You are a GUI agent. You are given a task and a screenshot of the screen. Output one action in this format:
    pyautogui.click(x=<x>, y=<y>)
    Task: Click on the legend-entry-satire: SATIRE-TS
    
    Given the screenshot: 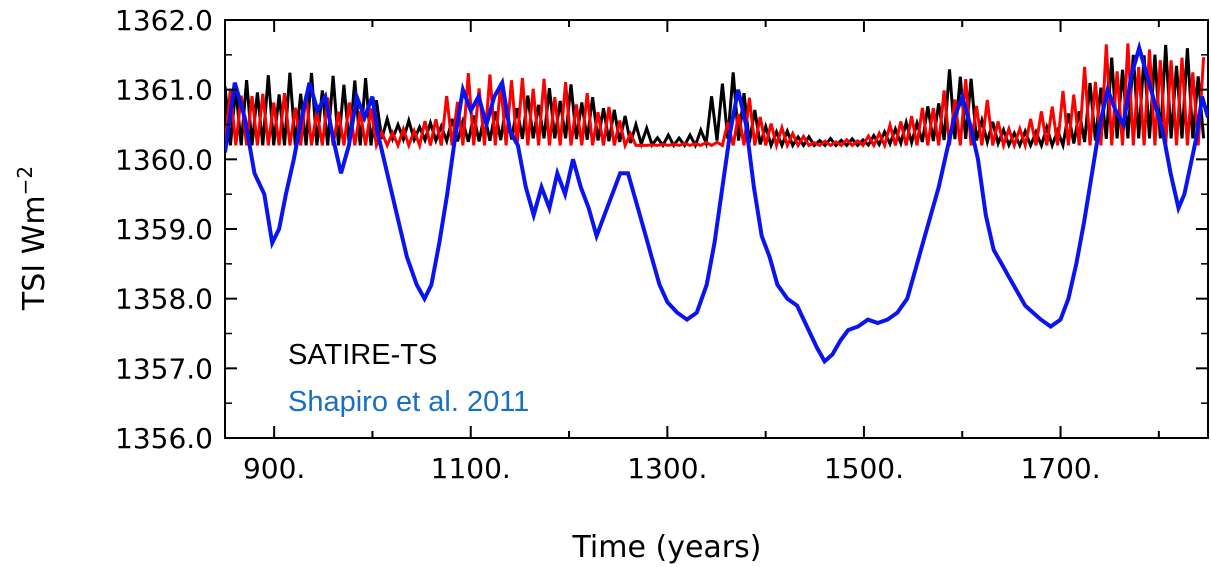 What is the action you would take?
    pyautogui.click(x=362, y=355)
    